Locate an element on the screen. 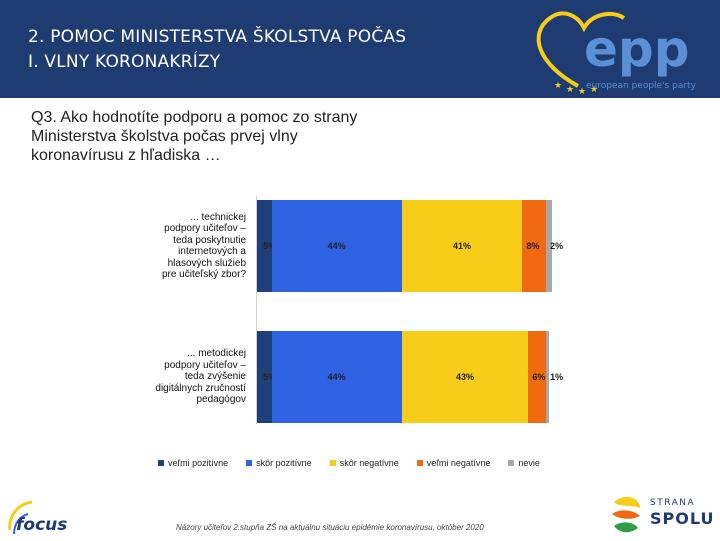 This screenshot has height=541, width=720. data-label: 43% is located at coordinates (464, 377).